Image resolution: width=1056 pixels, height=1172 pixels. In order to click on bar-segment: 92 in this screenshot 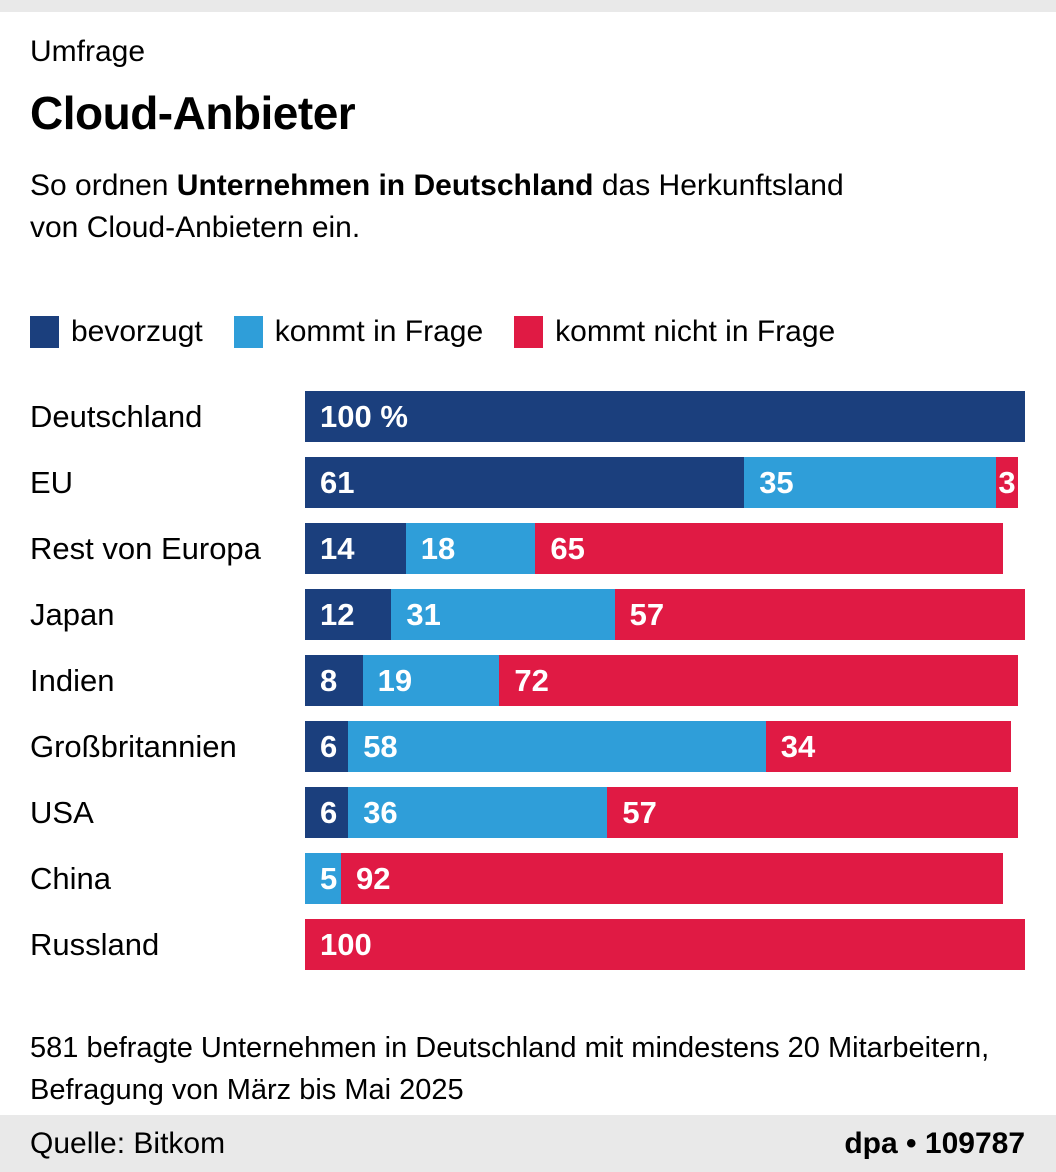, I will do `click(672, 878)`.